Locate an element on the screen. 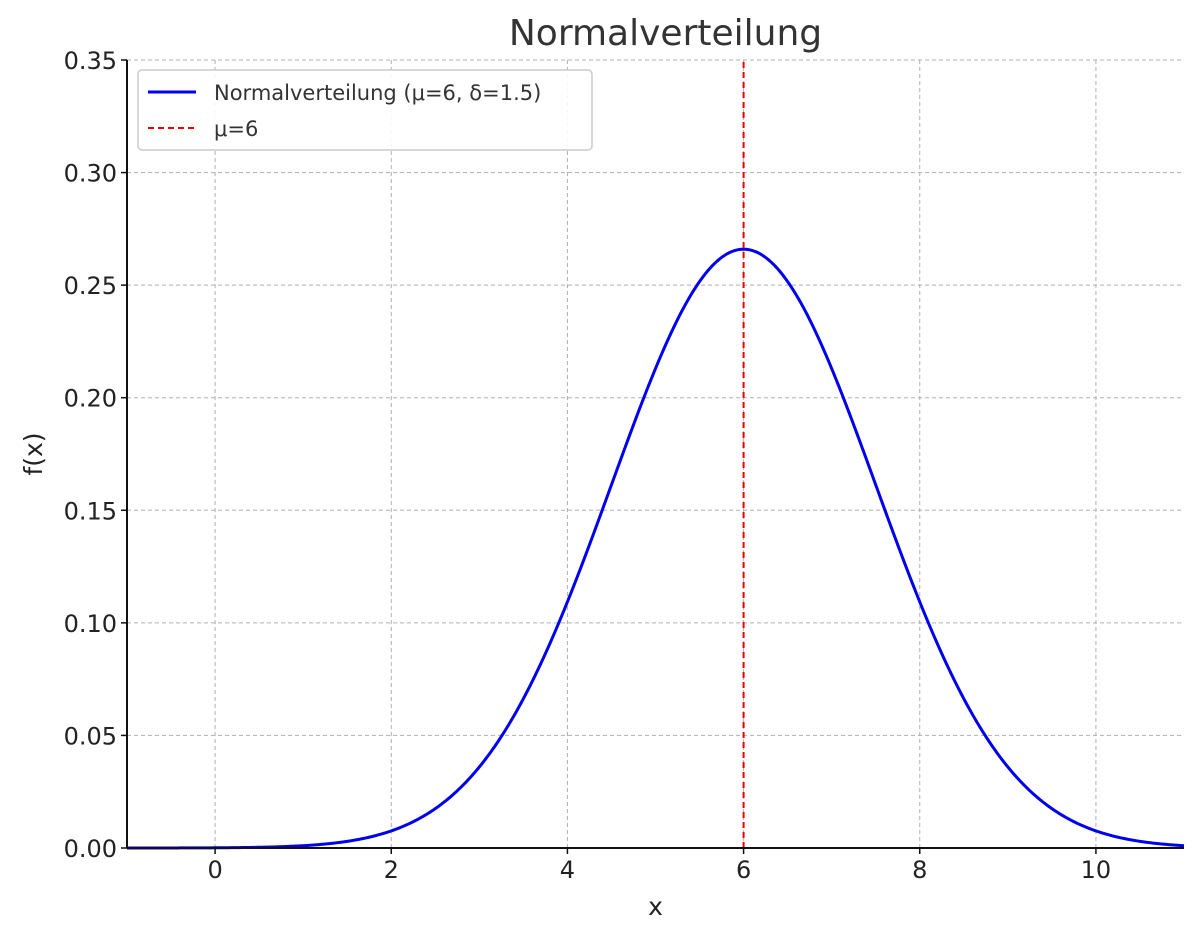  y-tick-label: 0.15 is located at coordinates (90, 511).